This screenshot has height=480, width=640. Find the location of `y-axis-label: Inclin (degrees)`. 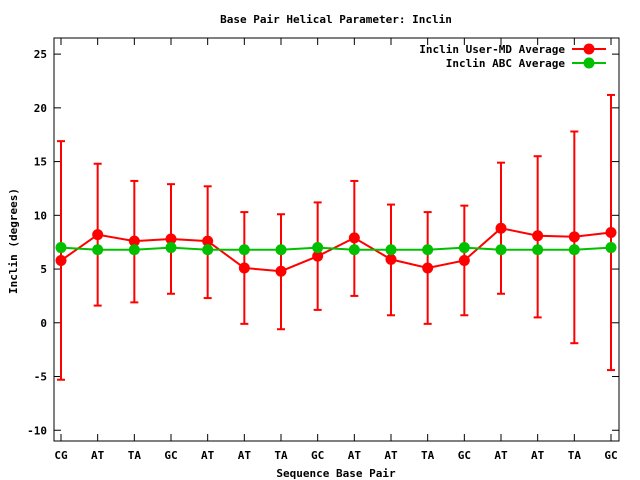

y-axis-label: Inclin (degrees) is located at coordinates (13, 241).